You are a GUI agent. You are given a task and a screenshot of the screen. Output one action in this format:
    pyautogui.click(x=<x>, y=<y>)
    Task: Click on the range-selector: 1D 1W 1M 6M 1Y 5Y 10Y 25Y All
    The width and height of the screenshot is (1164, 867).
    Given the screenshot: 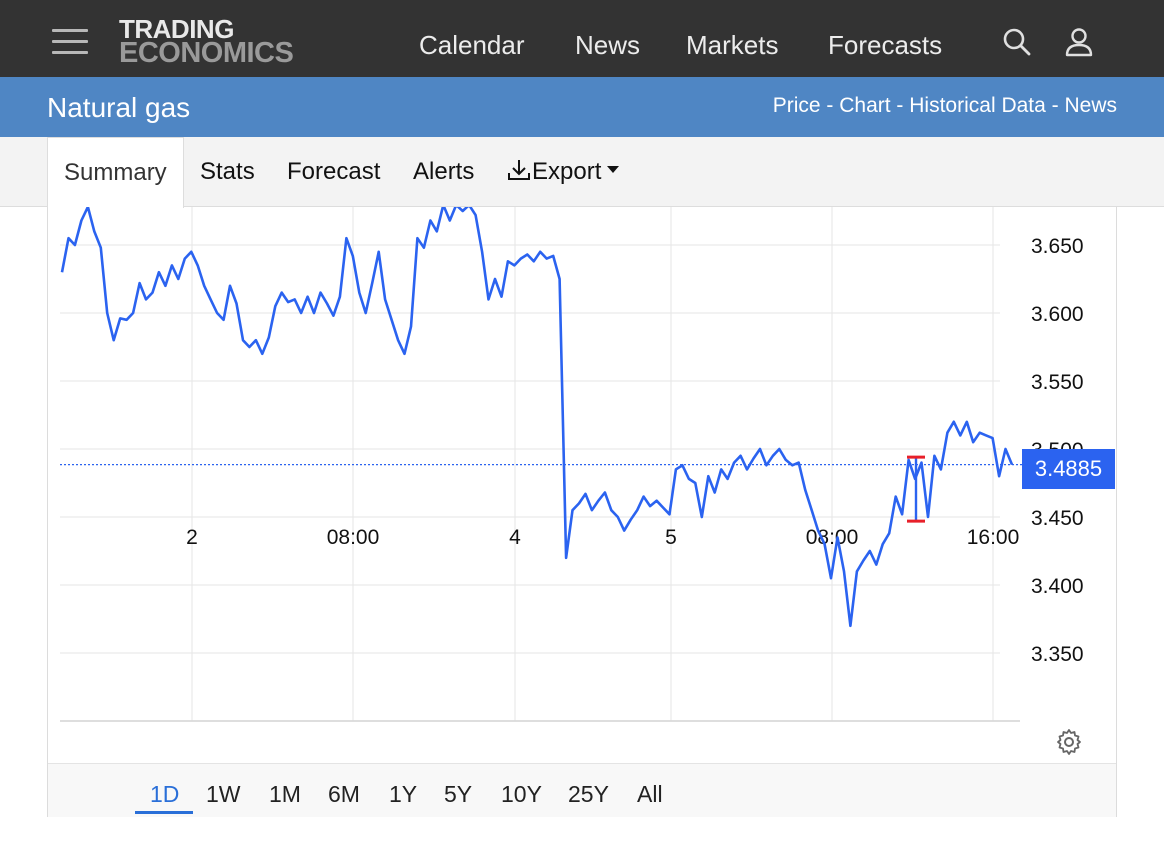 What is the action you would take?
    pyautogui.click(x=582, y=790)
    